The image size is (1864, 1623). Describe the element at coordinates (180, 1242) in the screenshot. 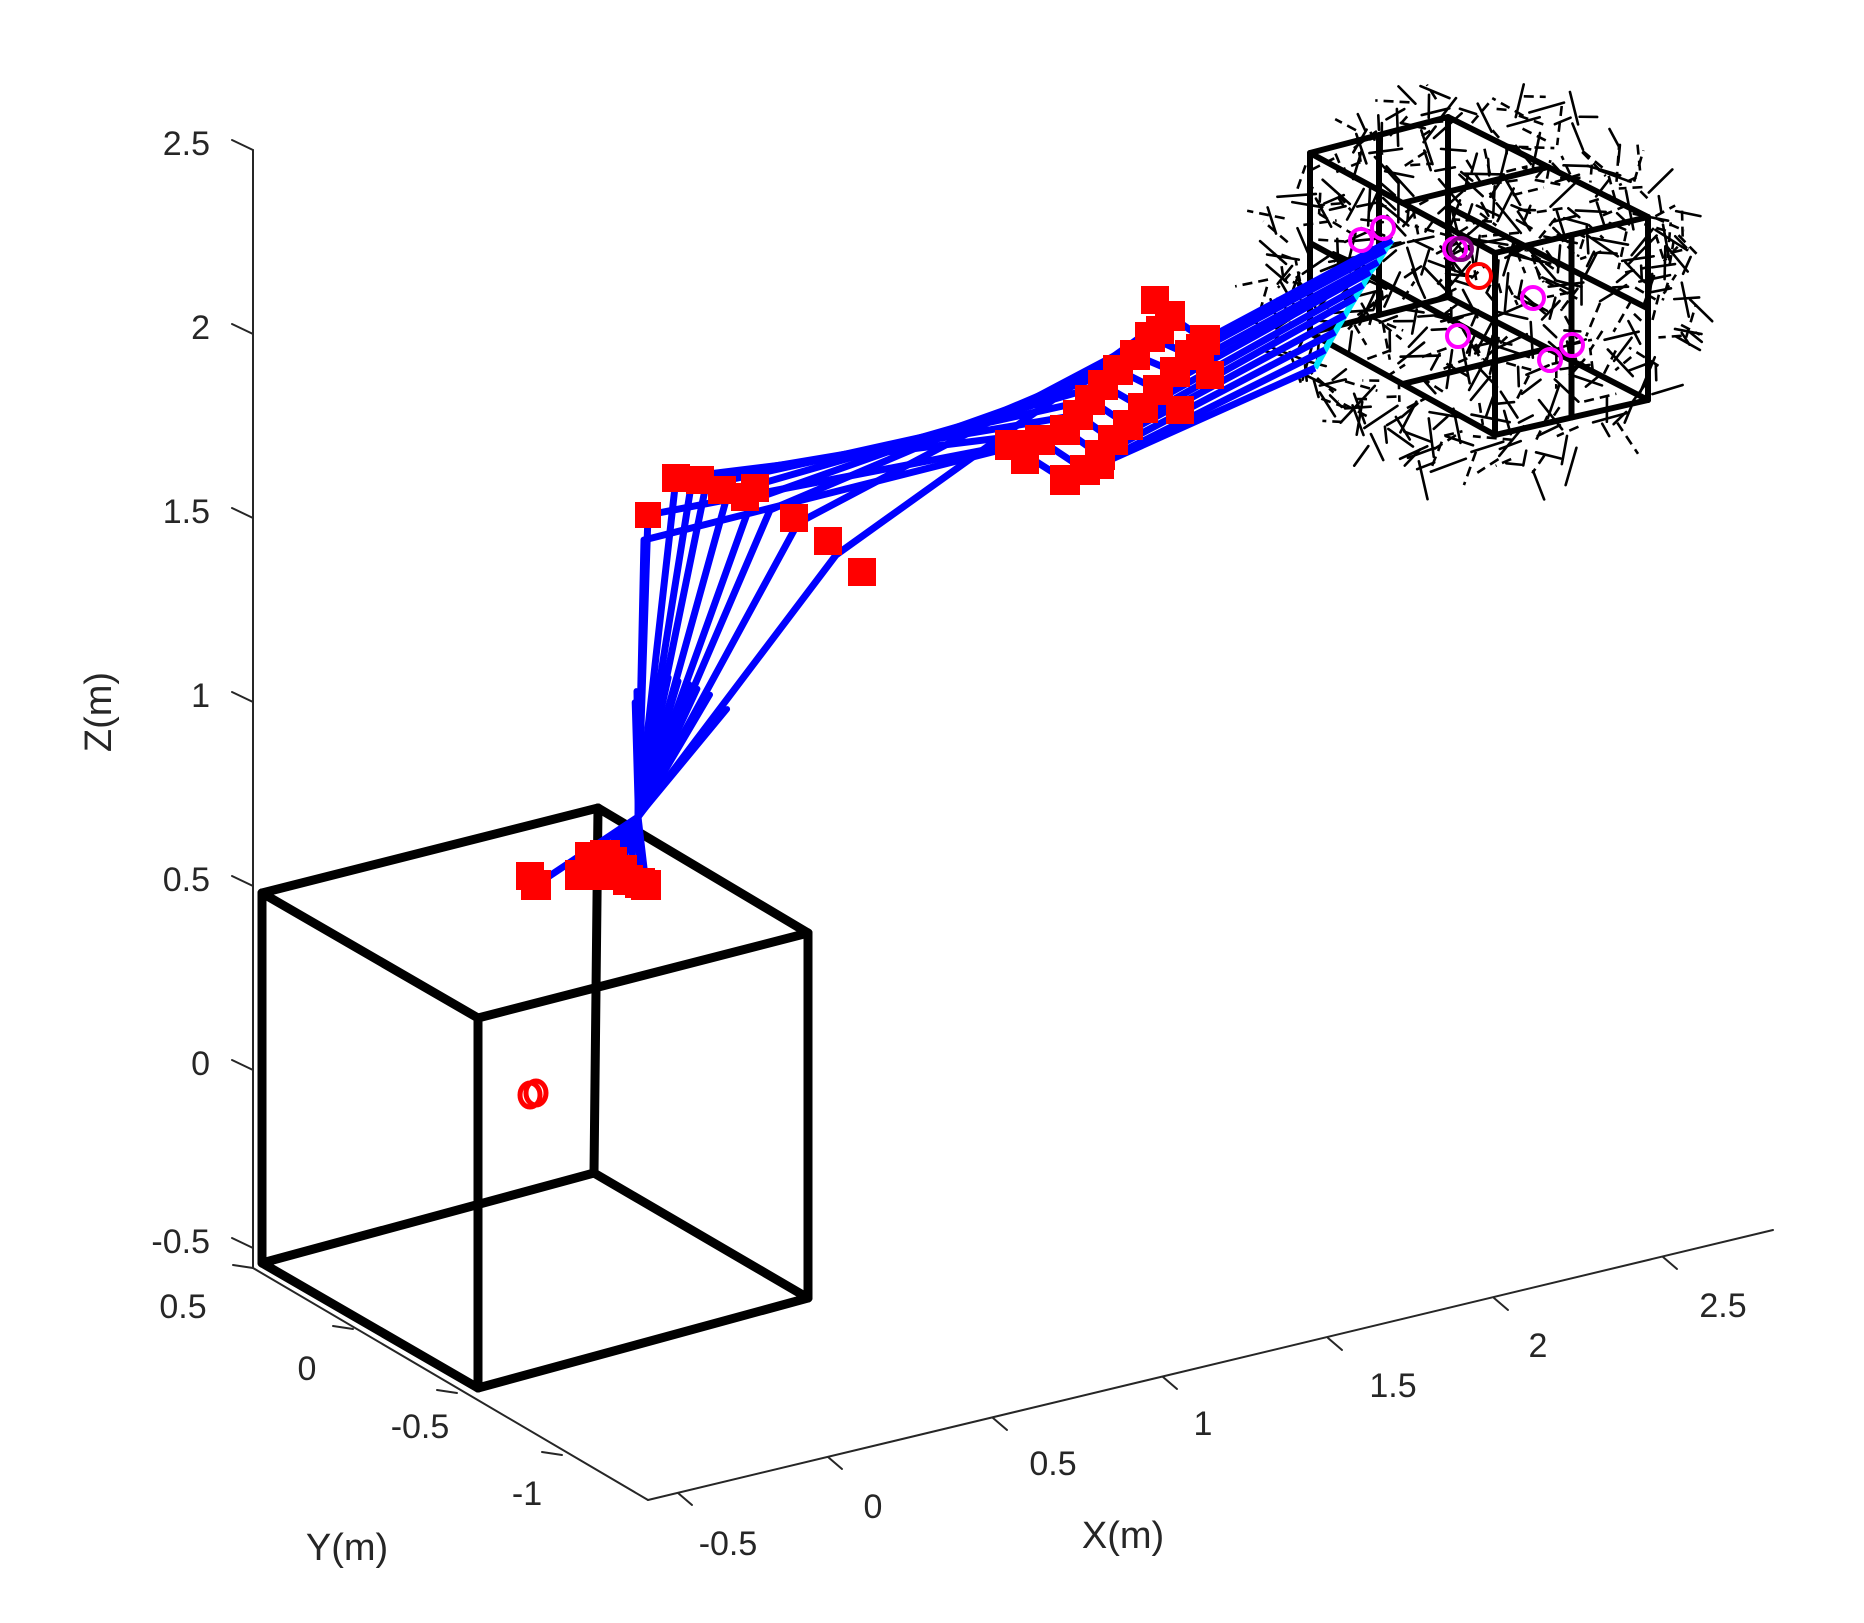

I see `z-tick-label: -0.5` at that location.